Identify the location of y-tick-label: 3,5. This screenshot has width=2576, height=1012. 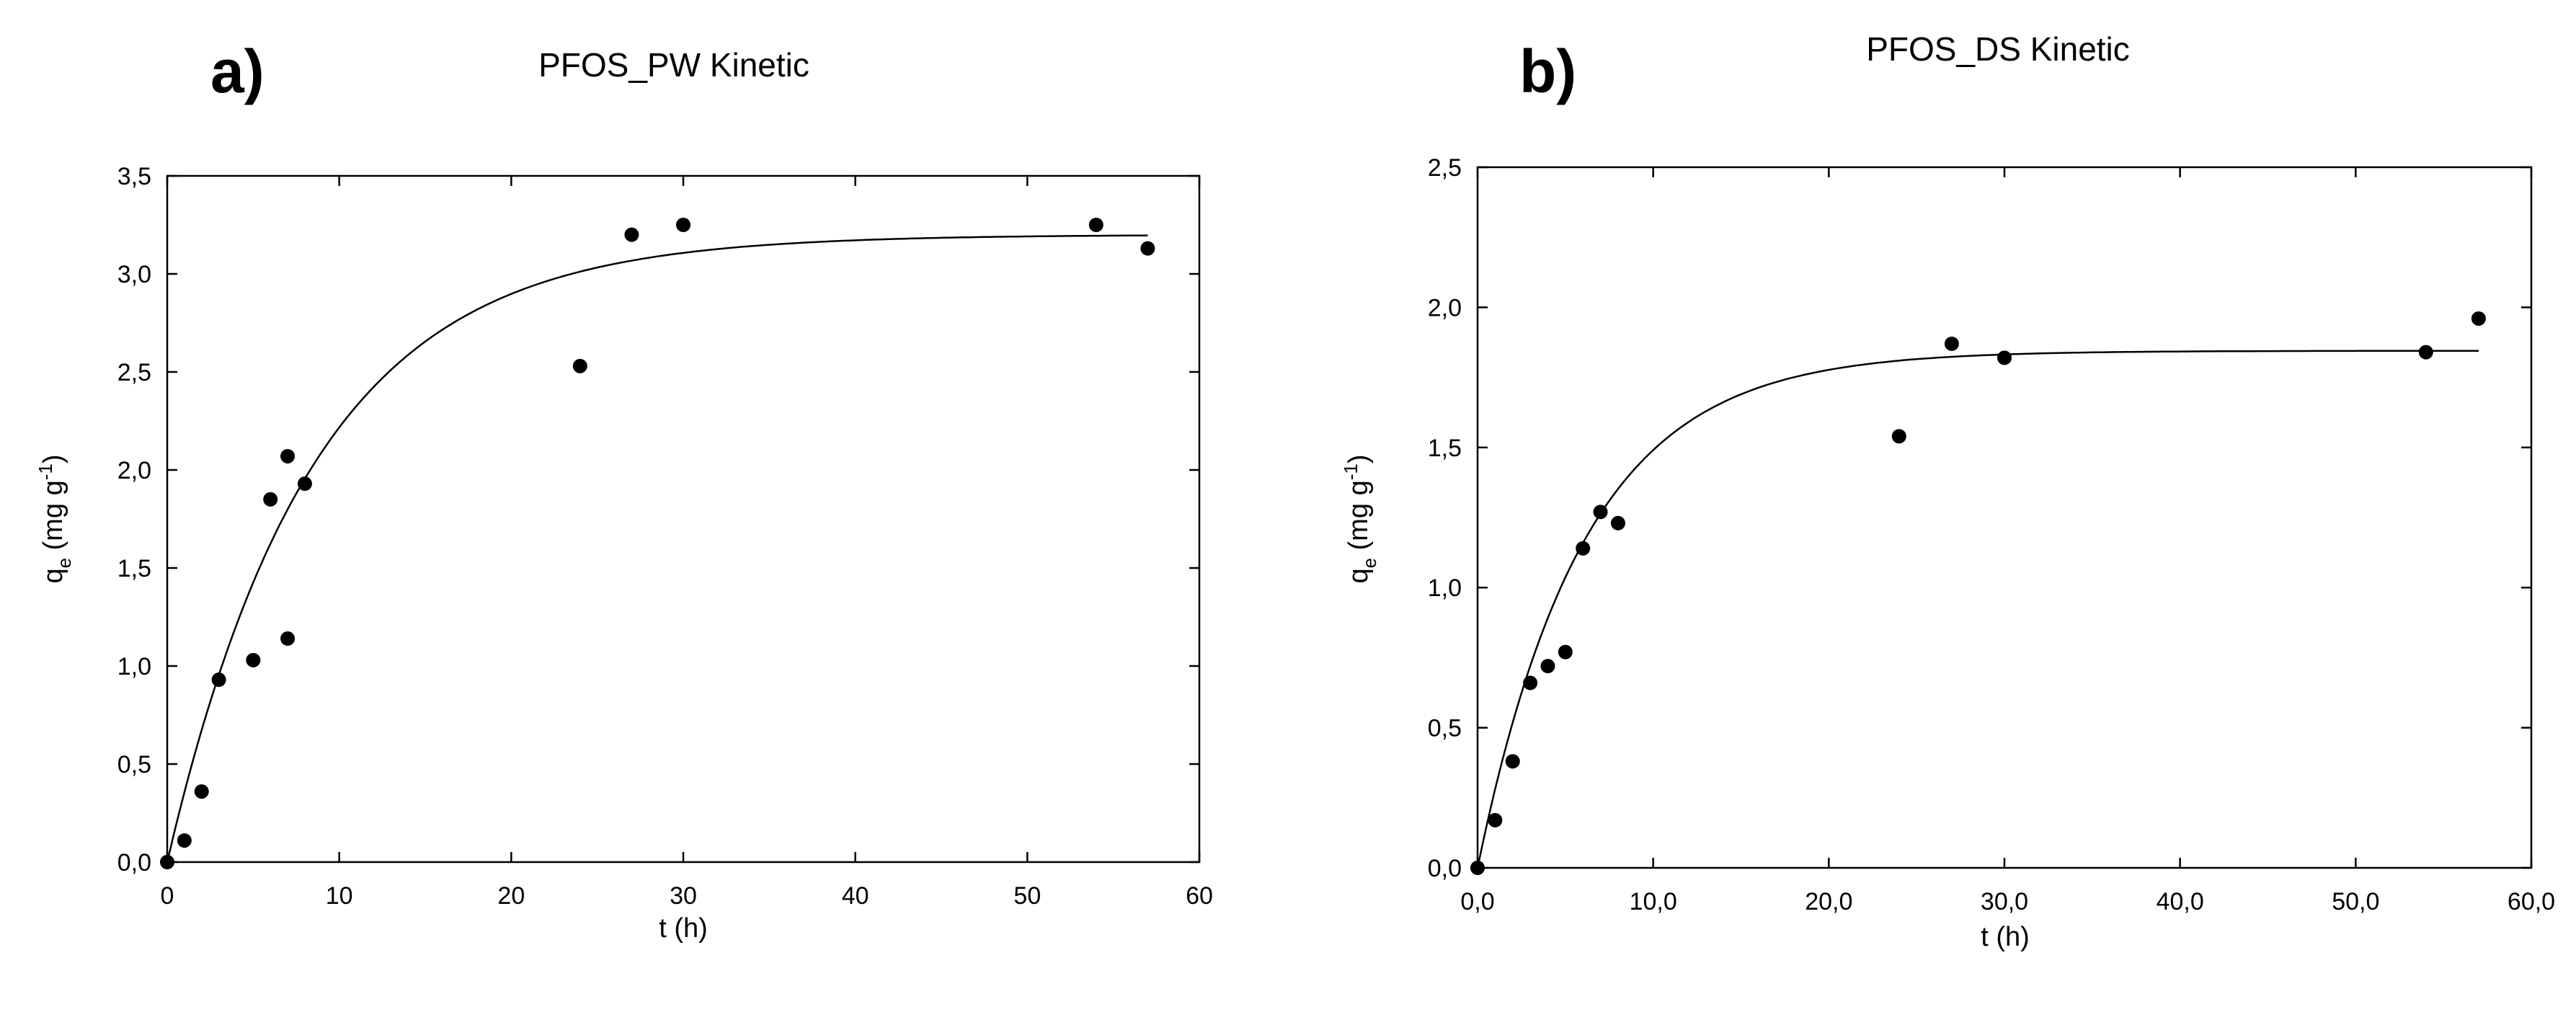
(134, 176).